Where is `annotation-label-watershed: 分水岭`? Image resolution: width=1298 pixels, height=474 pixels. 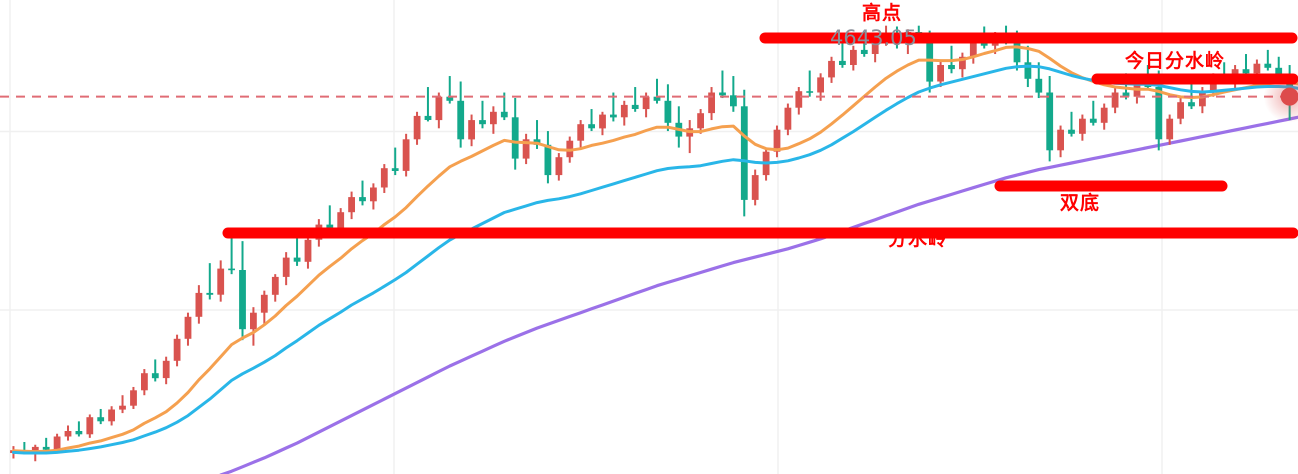 annotation-label-watershed: 分水岭 is located at coordinates (918, 239).